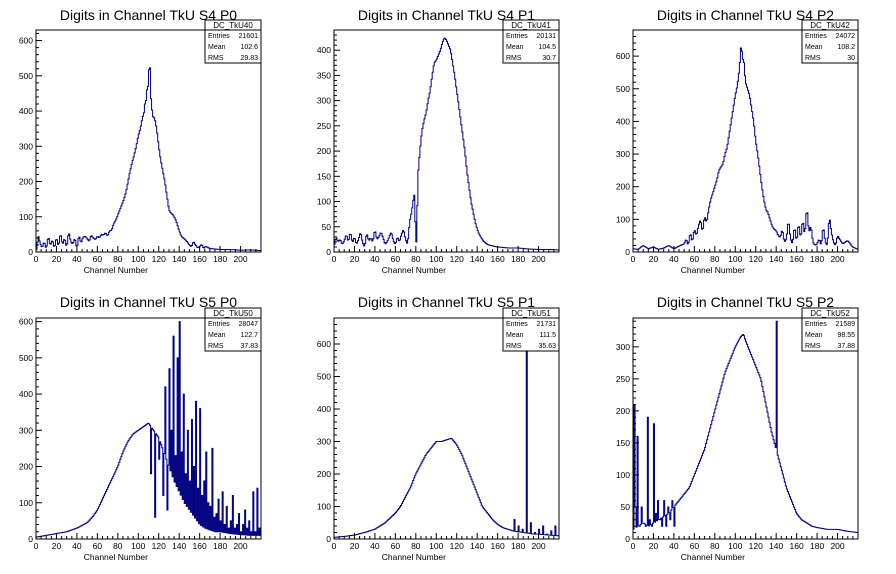 This screenshot has height=574, width=896. What do you see at coordinates (249, 47) in the screenshot?
I see `stats-value: 102.6` at bounding box center [249, 47].